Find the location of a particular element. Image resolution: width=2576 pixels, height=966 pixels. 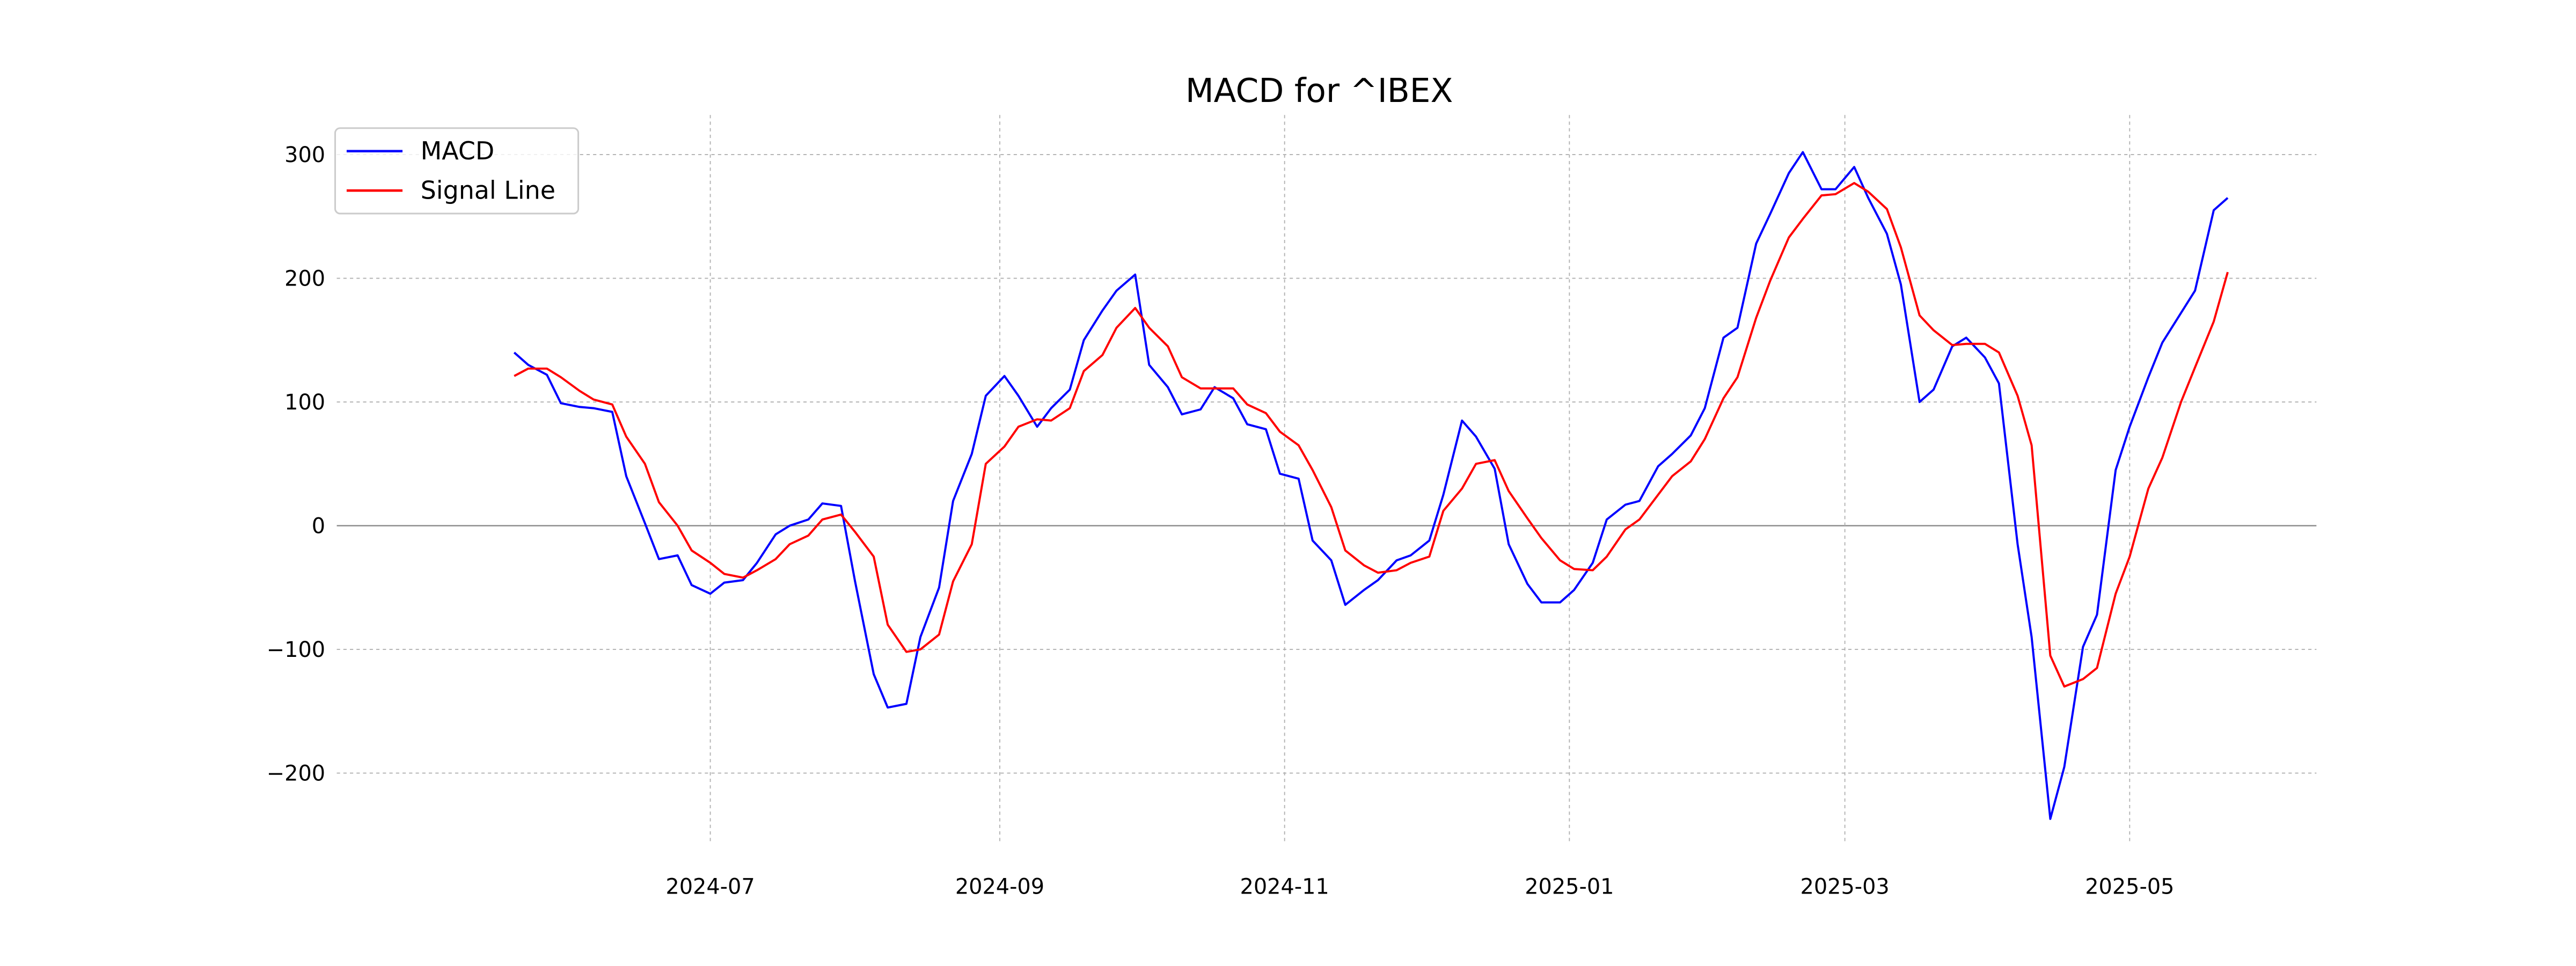

y-tick-label: −200 is located at coordinates (296, 773).